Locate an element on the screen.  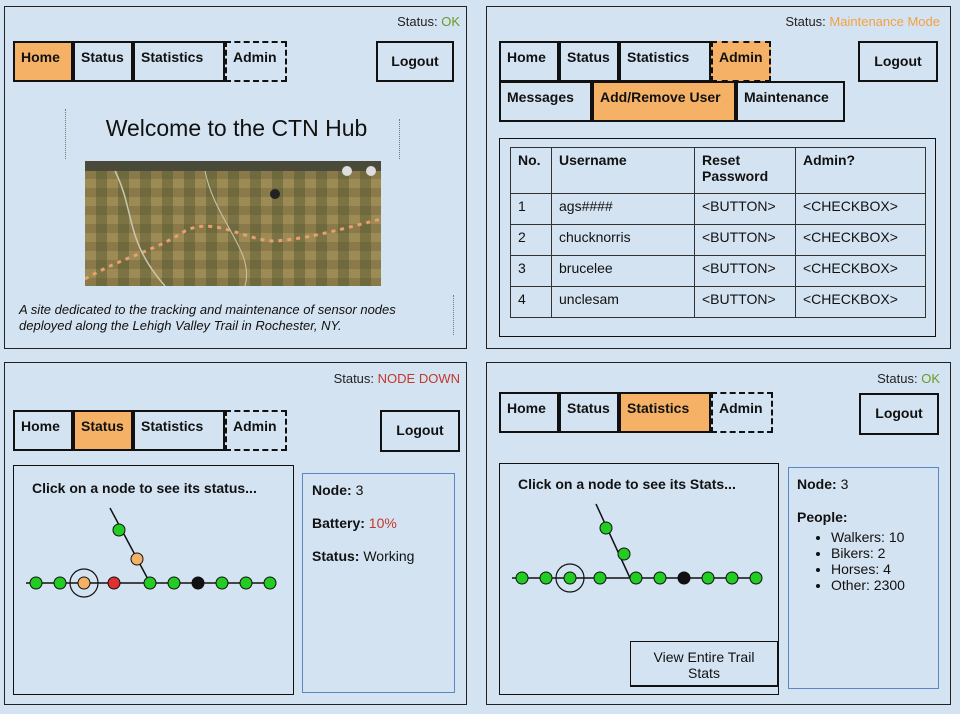
divider is located at coordinates (65, 134).